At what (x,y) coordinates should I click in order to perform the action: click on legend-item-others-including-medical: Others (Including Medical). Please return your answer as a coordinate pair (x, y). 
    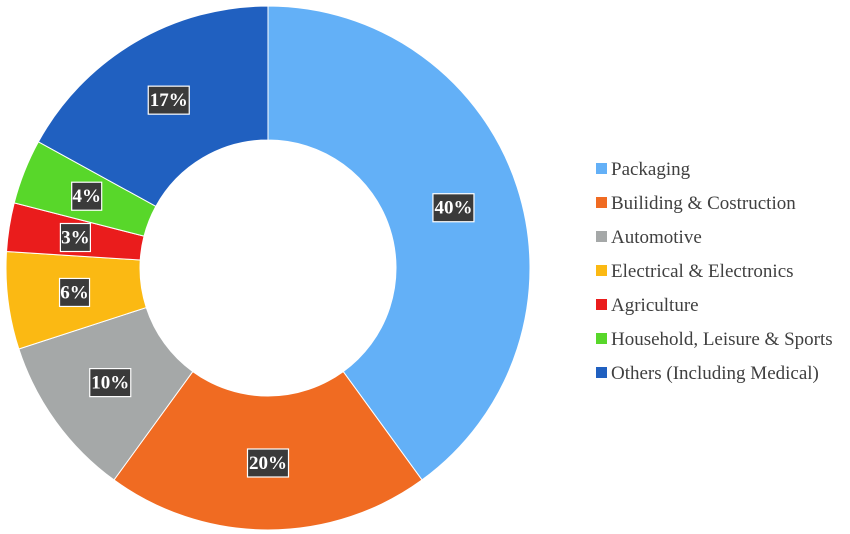
    Looking at the image, I should click on (707, 373).